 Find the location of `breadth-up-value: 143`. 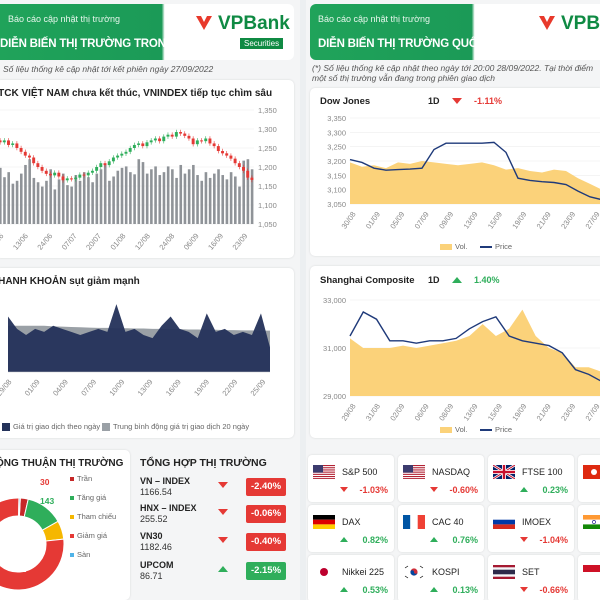

breadth-up-value: 143 is located at coordinates (47, 501).